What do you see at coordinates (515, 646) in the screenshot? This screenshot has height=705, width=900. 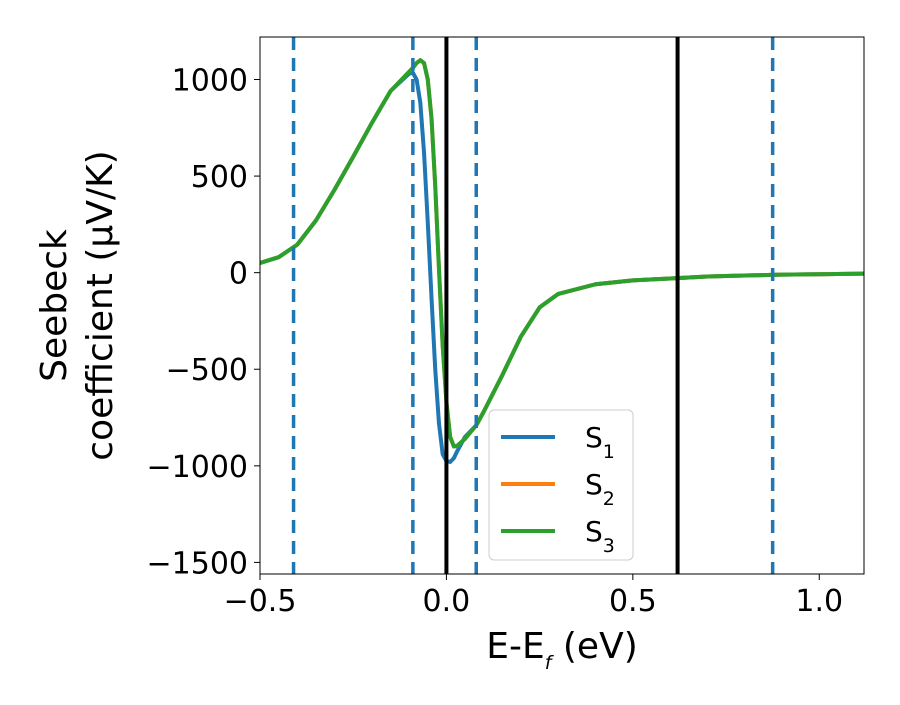 I see `x-axis-label-main: E-E` at bounding box center [515, 646].